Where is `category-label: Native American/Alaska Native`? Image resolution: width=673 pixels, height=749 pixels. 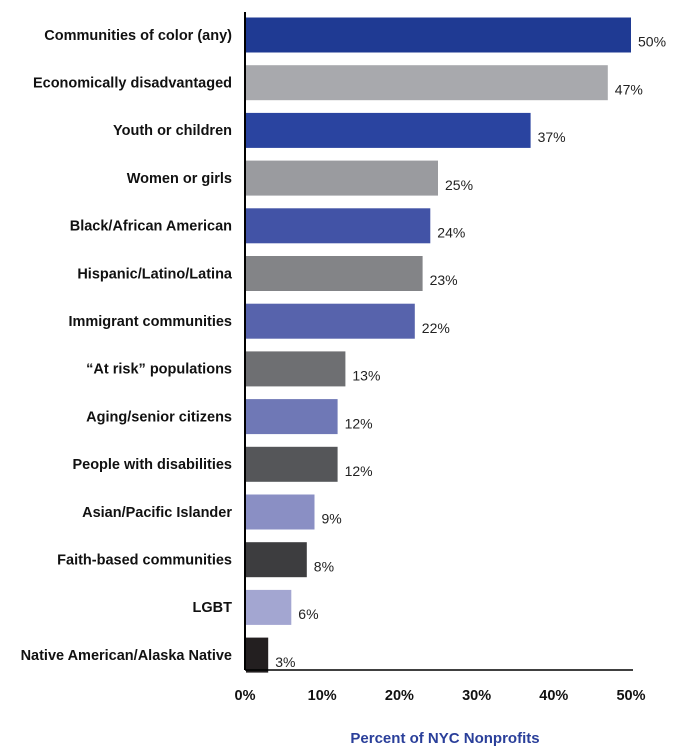
category-label: Native American/Alaska Native is located at coordinates (126, 656).